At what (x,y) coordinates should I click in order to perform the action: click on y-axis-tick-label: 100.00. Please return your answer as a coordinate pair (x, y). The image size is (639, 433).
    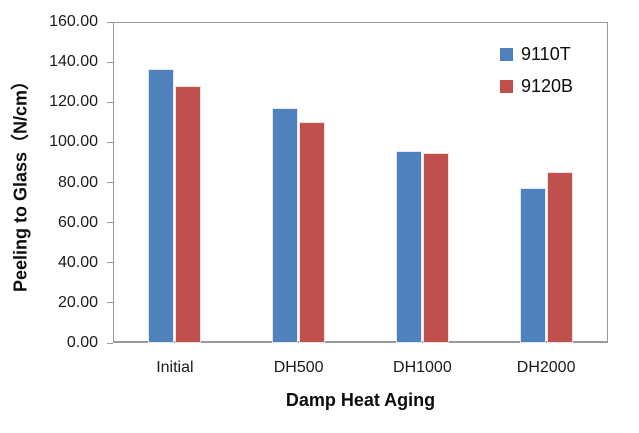
    Looking at the image, I should click on (73, 142).